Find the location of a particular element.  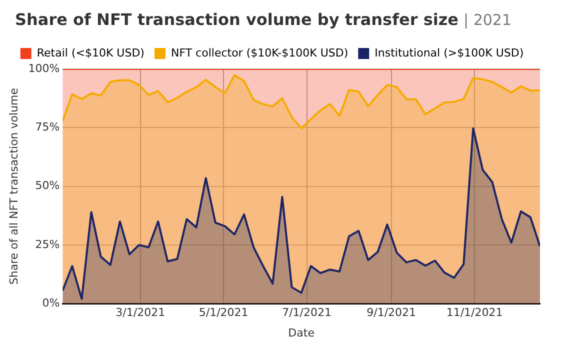

x-tick-label: 5/1/2021 is located at coordinates (223, 313).